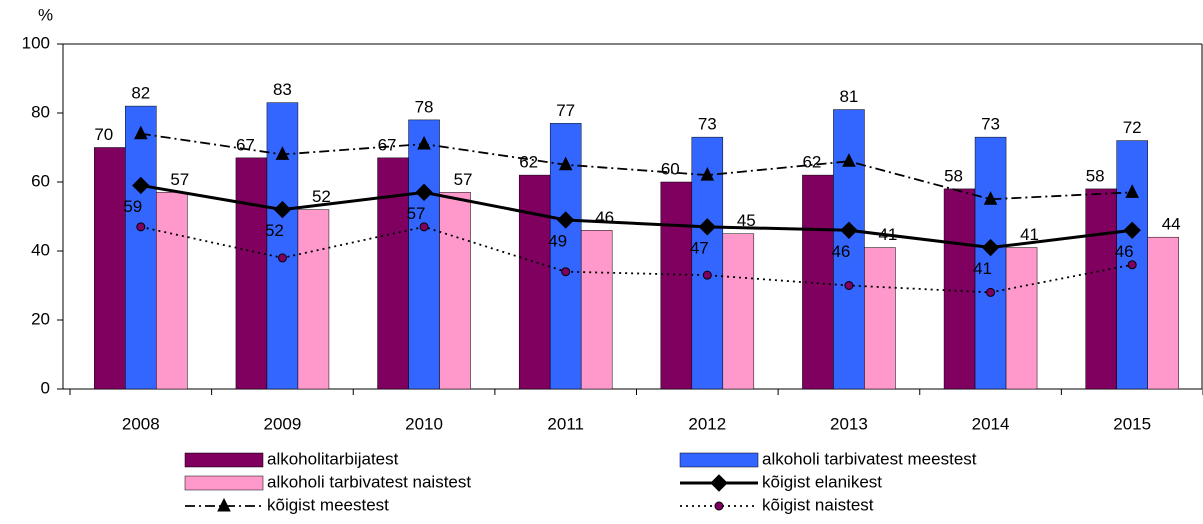 Image resolution: width=1203 pixels, height=524 pixels. Describe the element at coordinates (40, 180) in the screenshot. I see `y-tick-label: 60` at that location.